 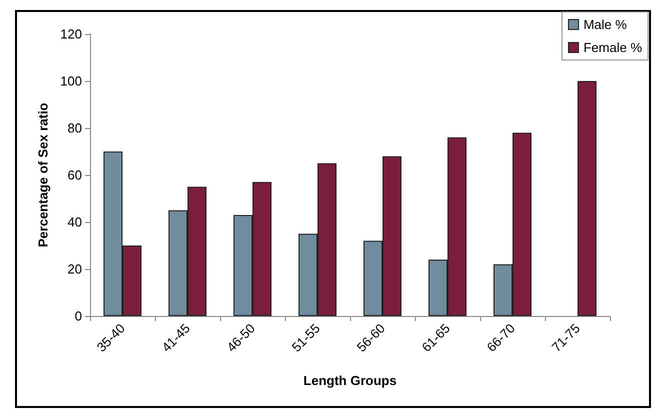 What do you see at coordinates (75, 222) in the screenshot?
I see `y-tick-label: 40` at bounding box center [75, 222].